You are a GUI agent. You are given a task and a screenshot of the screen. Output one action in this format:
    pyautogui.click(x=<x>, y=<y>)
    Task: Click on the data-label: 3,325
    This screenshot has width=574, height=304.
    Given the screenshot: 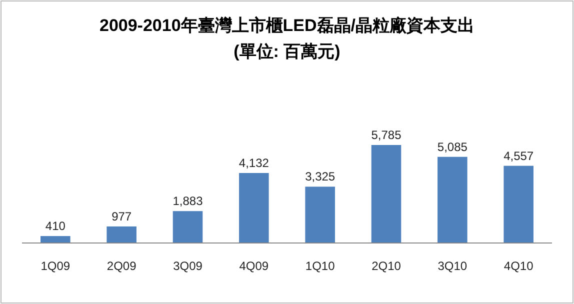 What is the action you would take?
    pyautogui.click(x=320, y=177)
    